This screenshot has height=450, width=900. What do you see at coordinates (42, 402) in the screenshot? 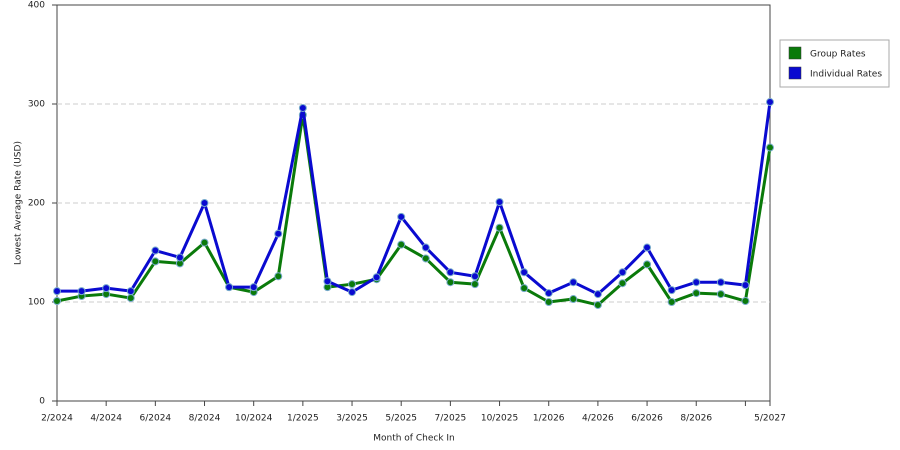
I see `y-tick-label: 0` at bounding box center [42, 402].